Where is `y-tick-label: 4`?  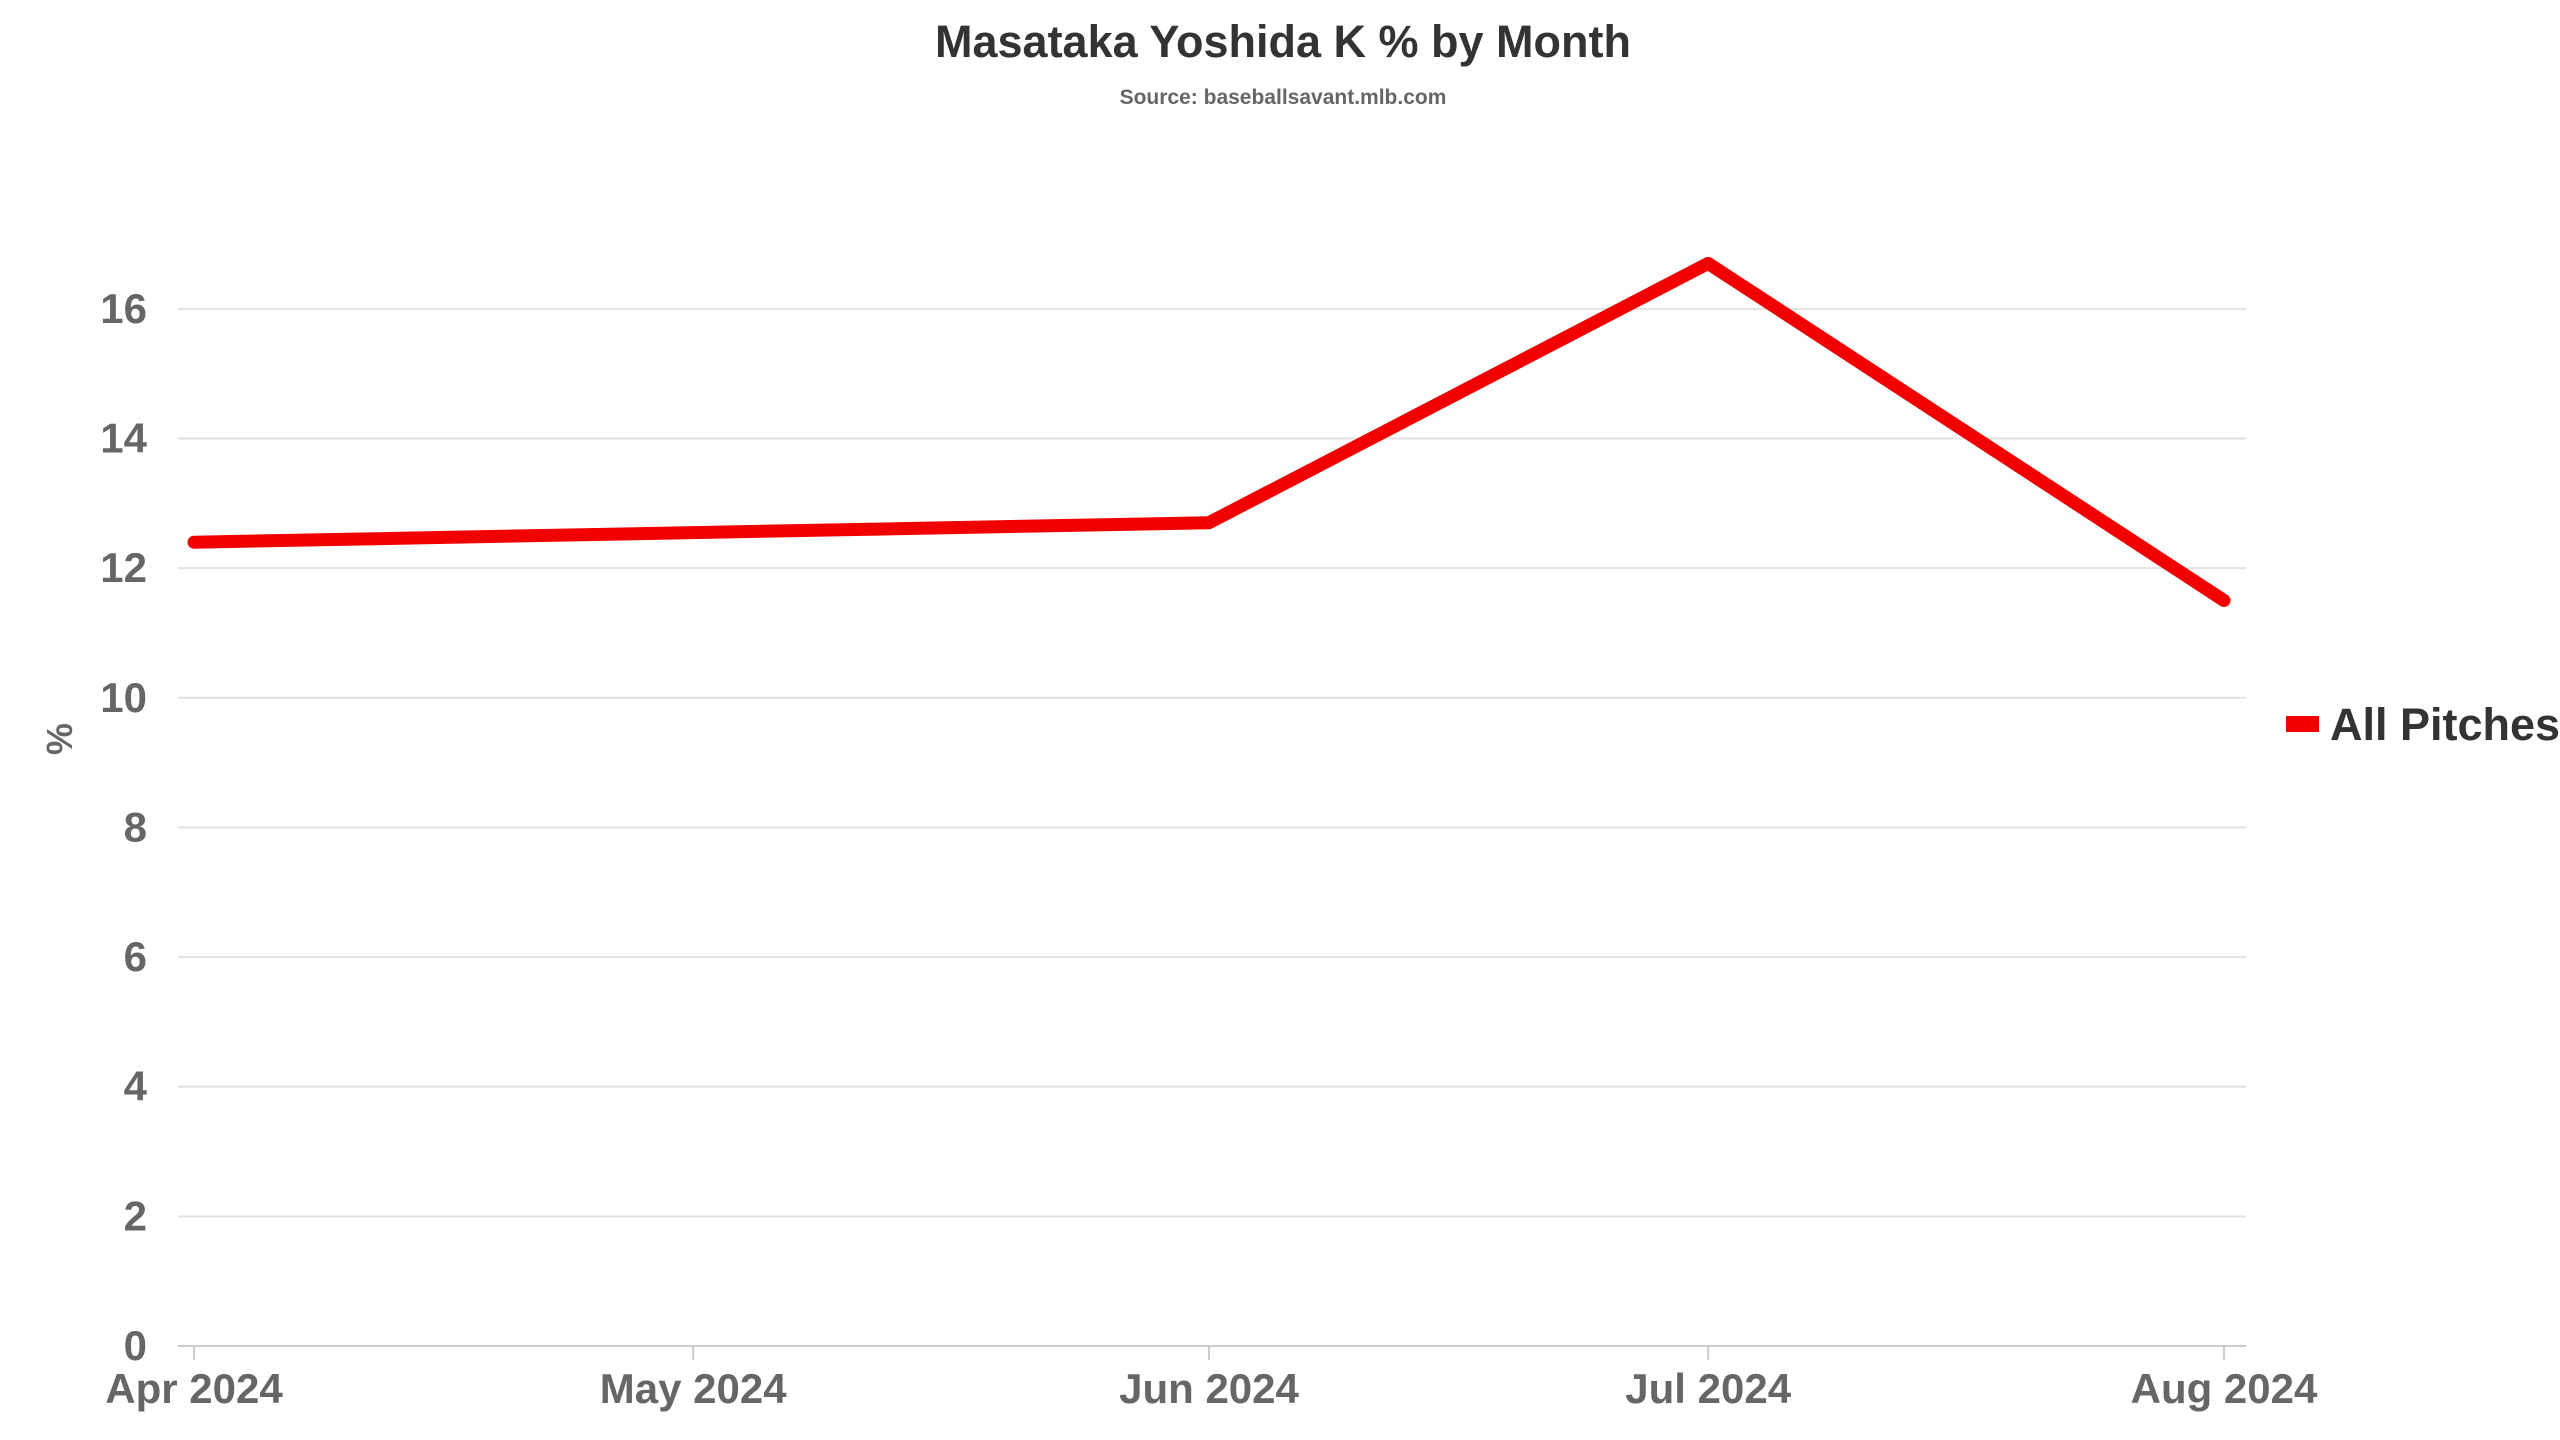
y-tick-label: 4 is located at coordinates (136, 1086).